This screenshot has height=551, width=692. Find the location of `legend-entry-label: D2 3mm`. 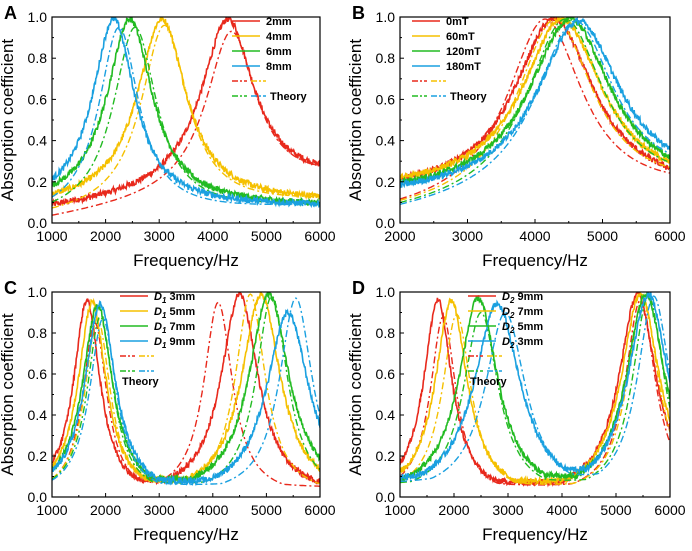

legend-entry-label: D2 3mm is located at coordinates (522, 343).